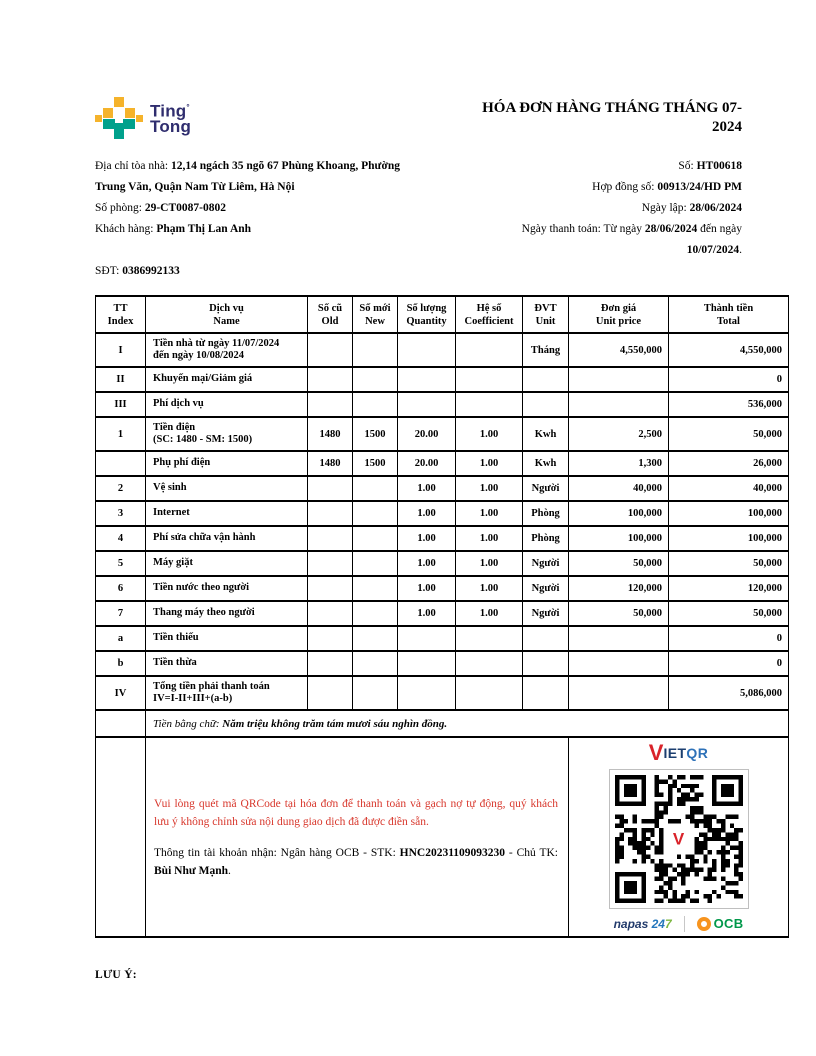 The image size is (816, 1056). What do you see at coordinates (545, 314) in the screenshot?
I see `column-header: ĐVT Unit` at bounding box center [545, 314].